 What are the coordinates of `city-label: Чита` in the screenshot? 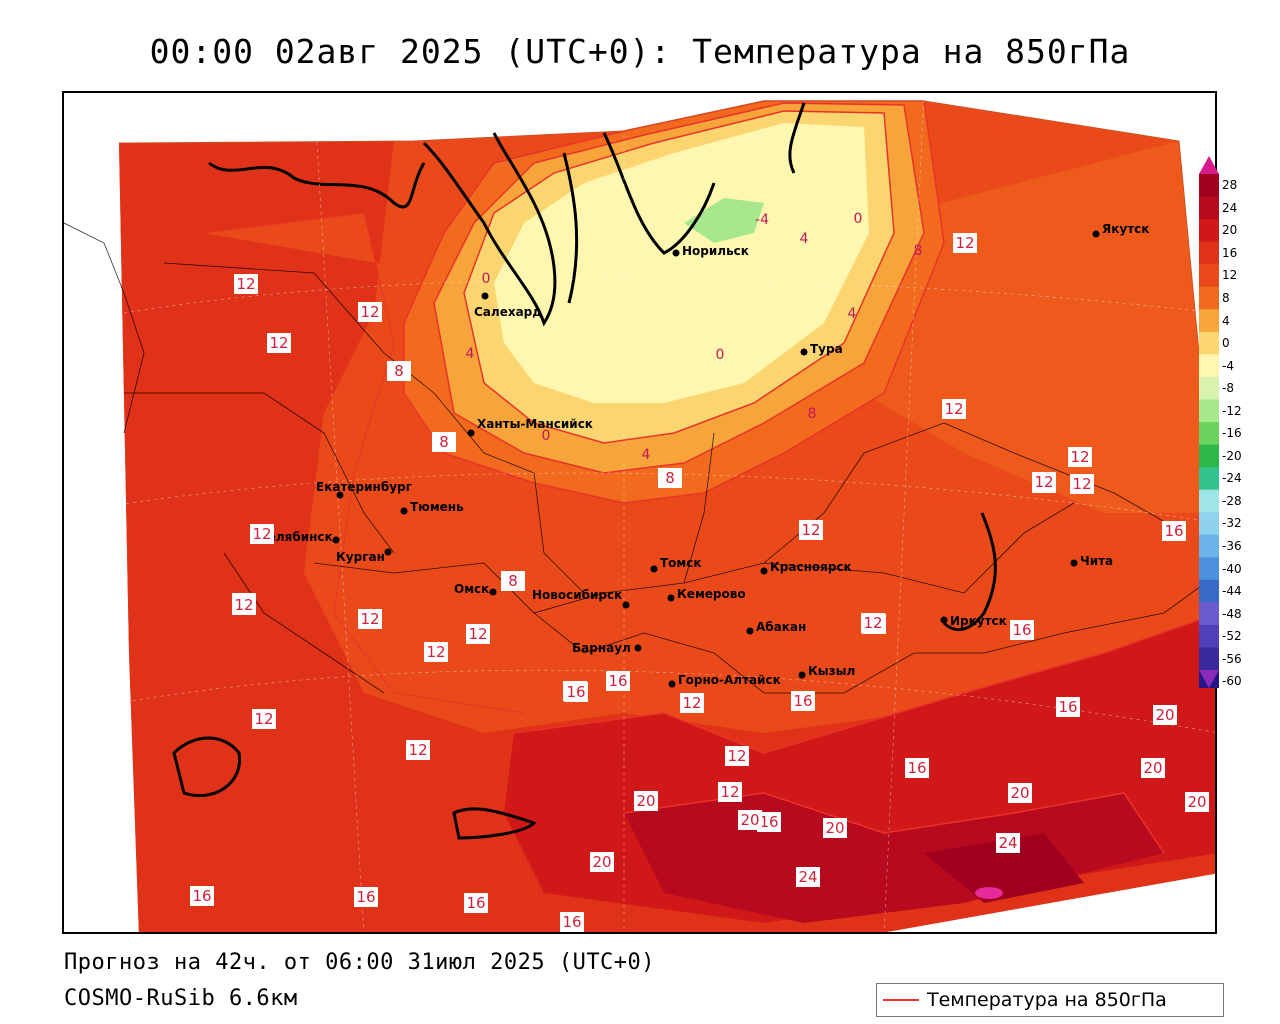 It's located at (1096, 561).